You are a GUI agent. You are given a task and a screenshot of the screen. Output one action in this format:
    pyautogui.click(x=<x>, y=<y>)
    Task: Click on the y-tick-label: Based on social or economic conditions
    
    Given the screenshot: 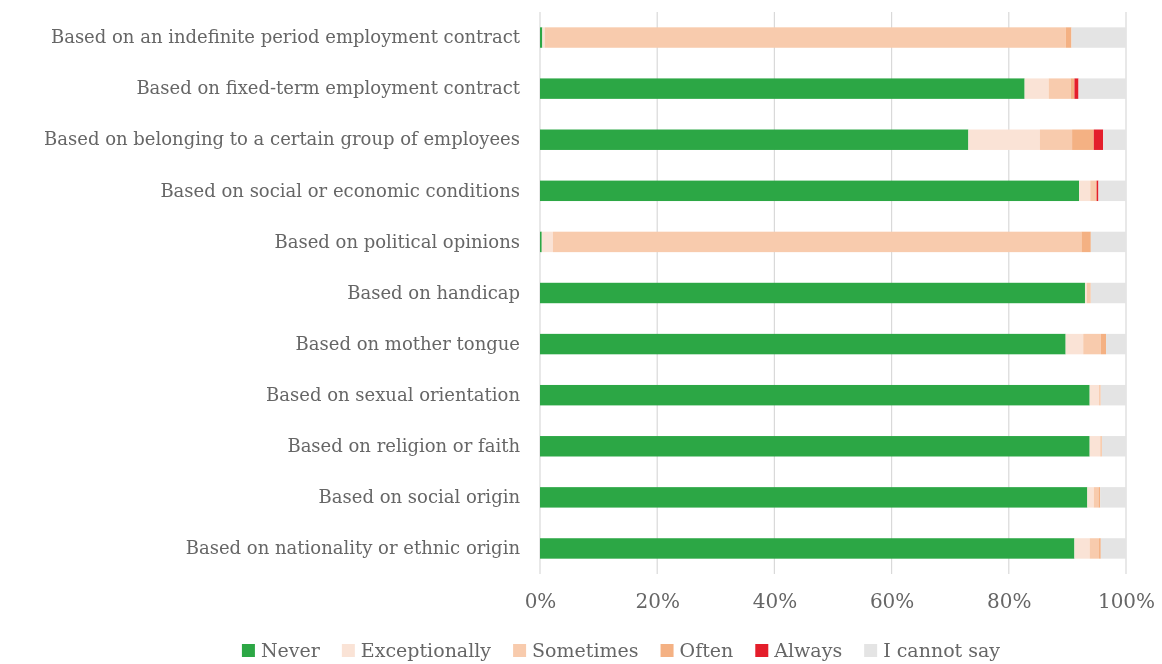 What is the action you would take?
    pyautogui.click(x=340, y=190)
    